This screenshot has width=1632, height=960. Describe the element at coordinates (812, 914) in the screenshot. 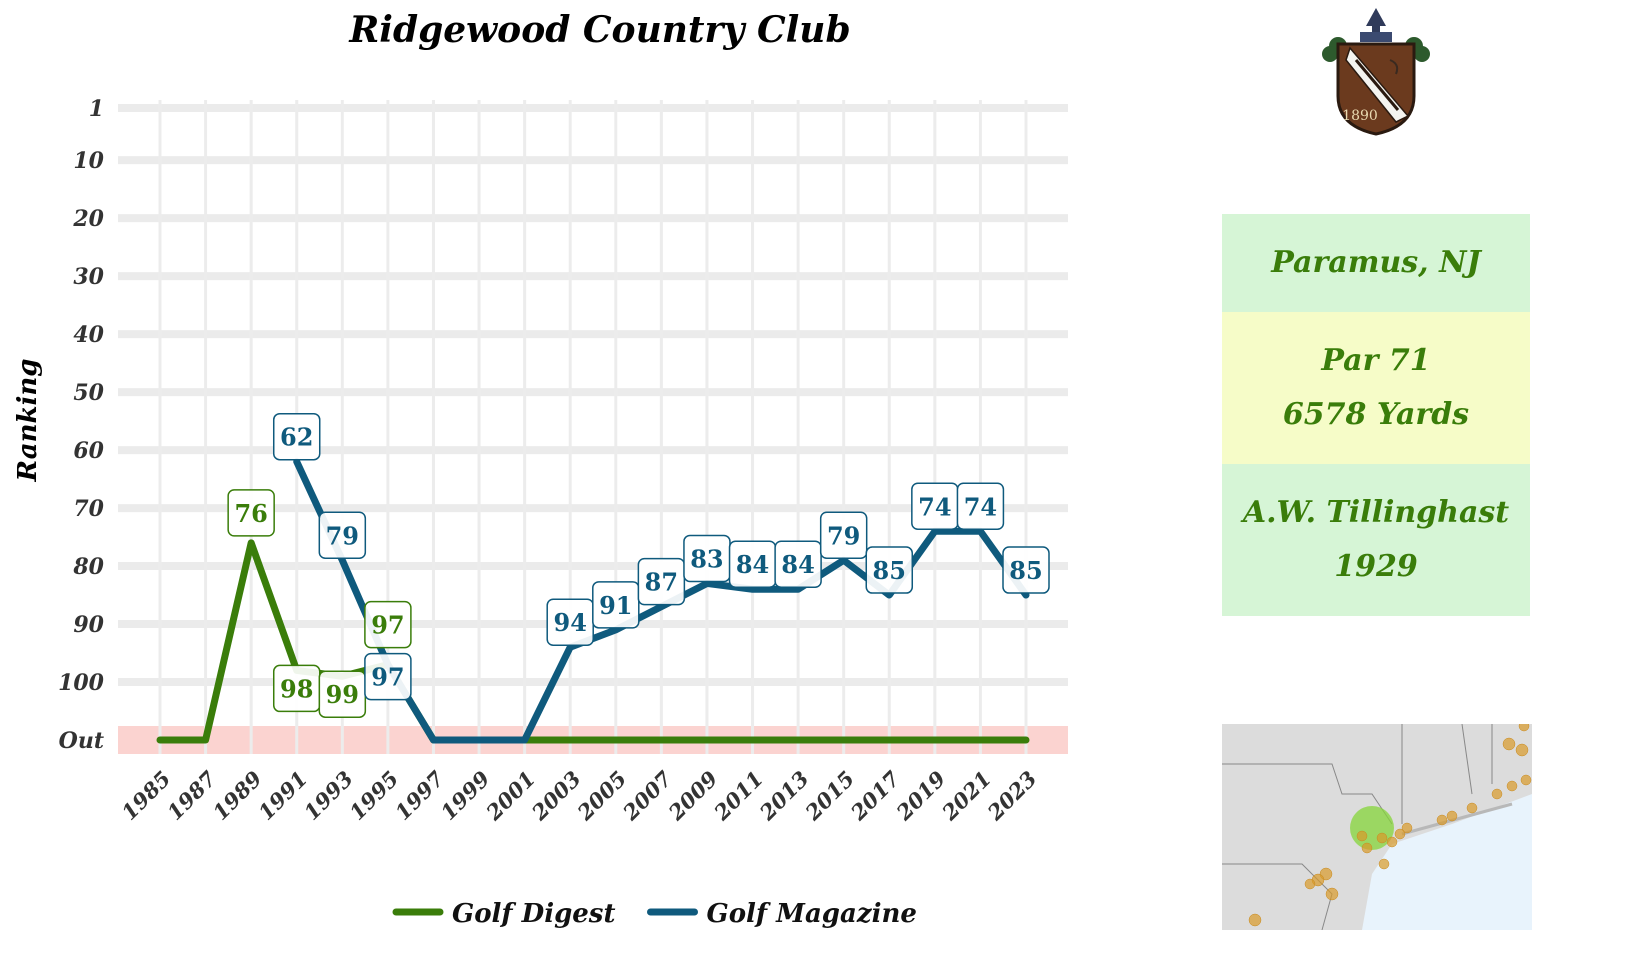

I see `legend-label: Golf Magazine` at that location.